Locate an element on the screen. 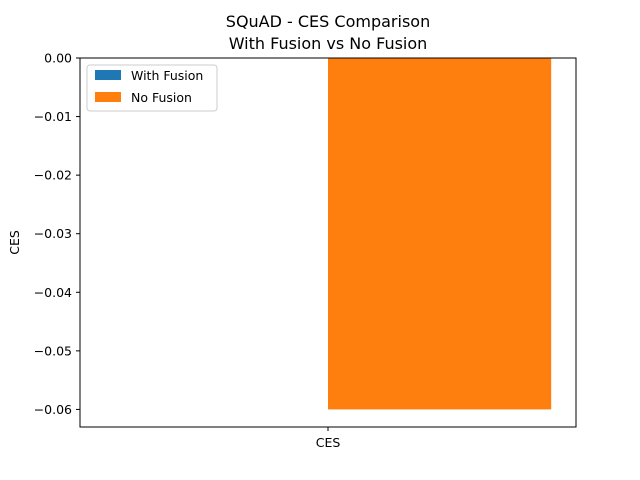  chart-subtitle: With Fusion vs No Fusion is located at coordinates (328, 43).